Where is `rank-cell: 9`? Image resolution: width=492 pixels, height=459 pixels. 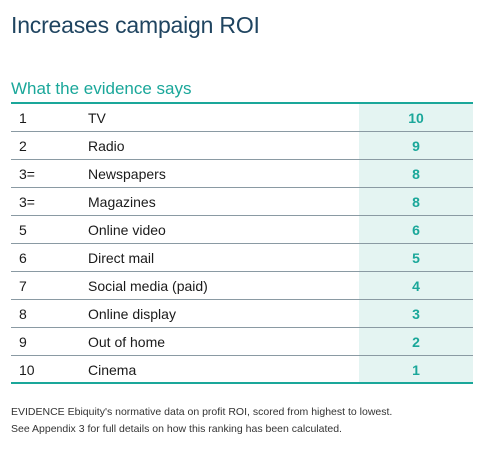 rank-cell: 9 is located at coordinates (23, 342).